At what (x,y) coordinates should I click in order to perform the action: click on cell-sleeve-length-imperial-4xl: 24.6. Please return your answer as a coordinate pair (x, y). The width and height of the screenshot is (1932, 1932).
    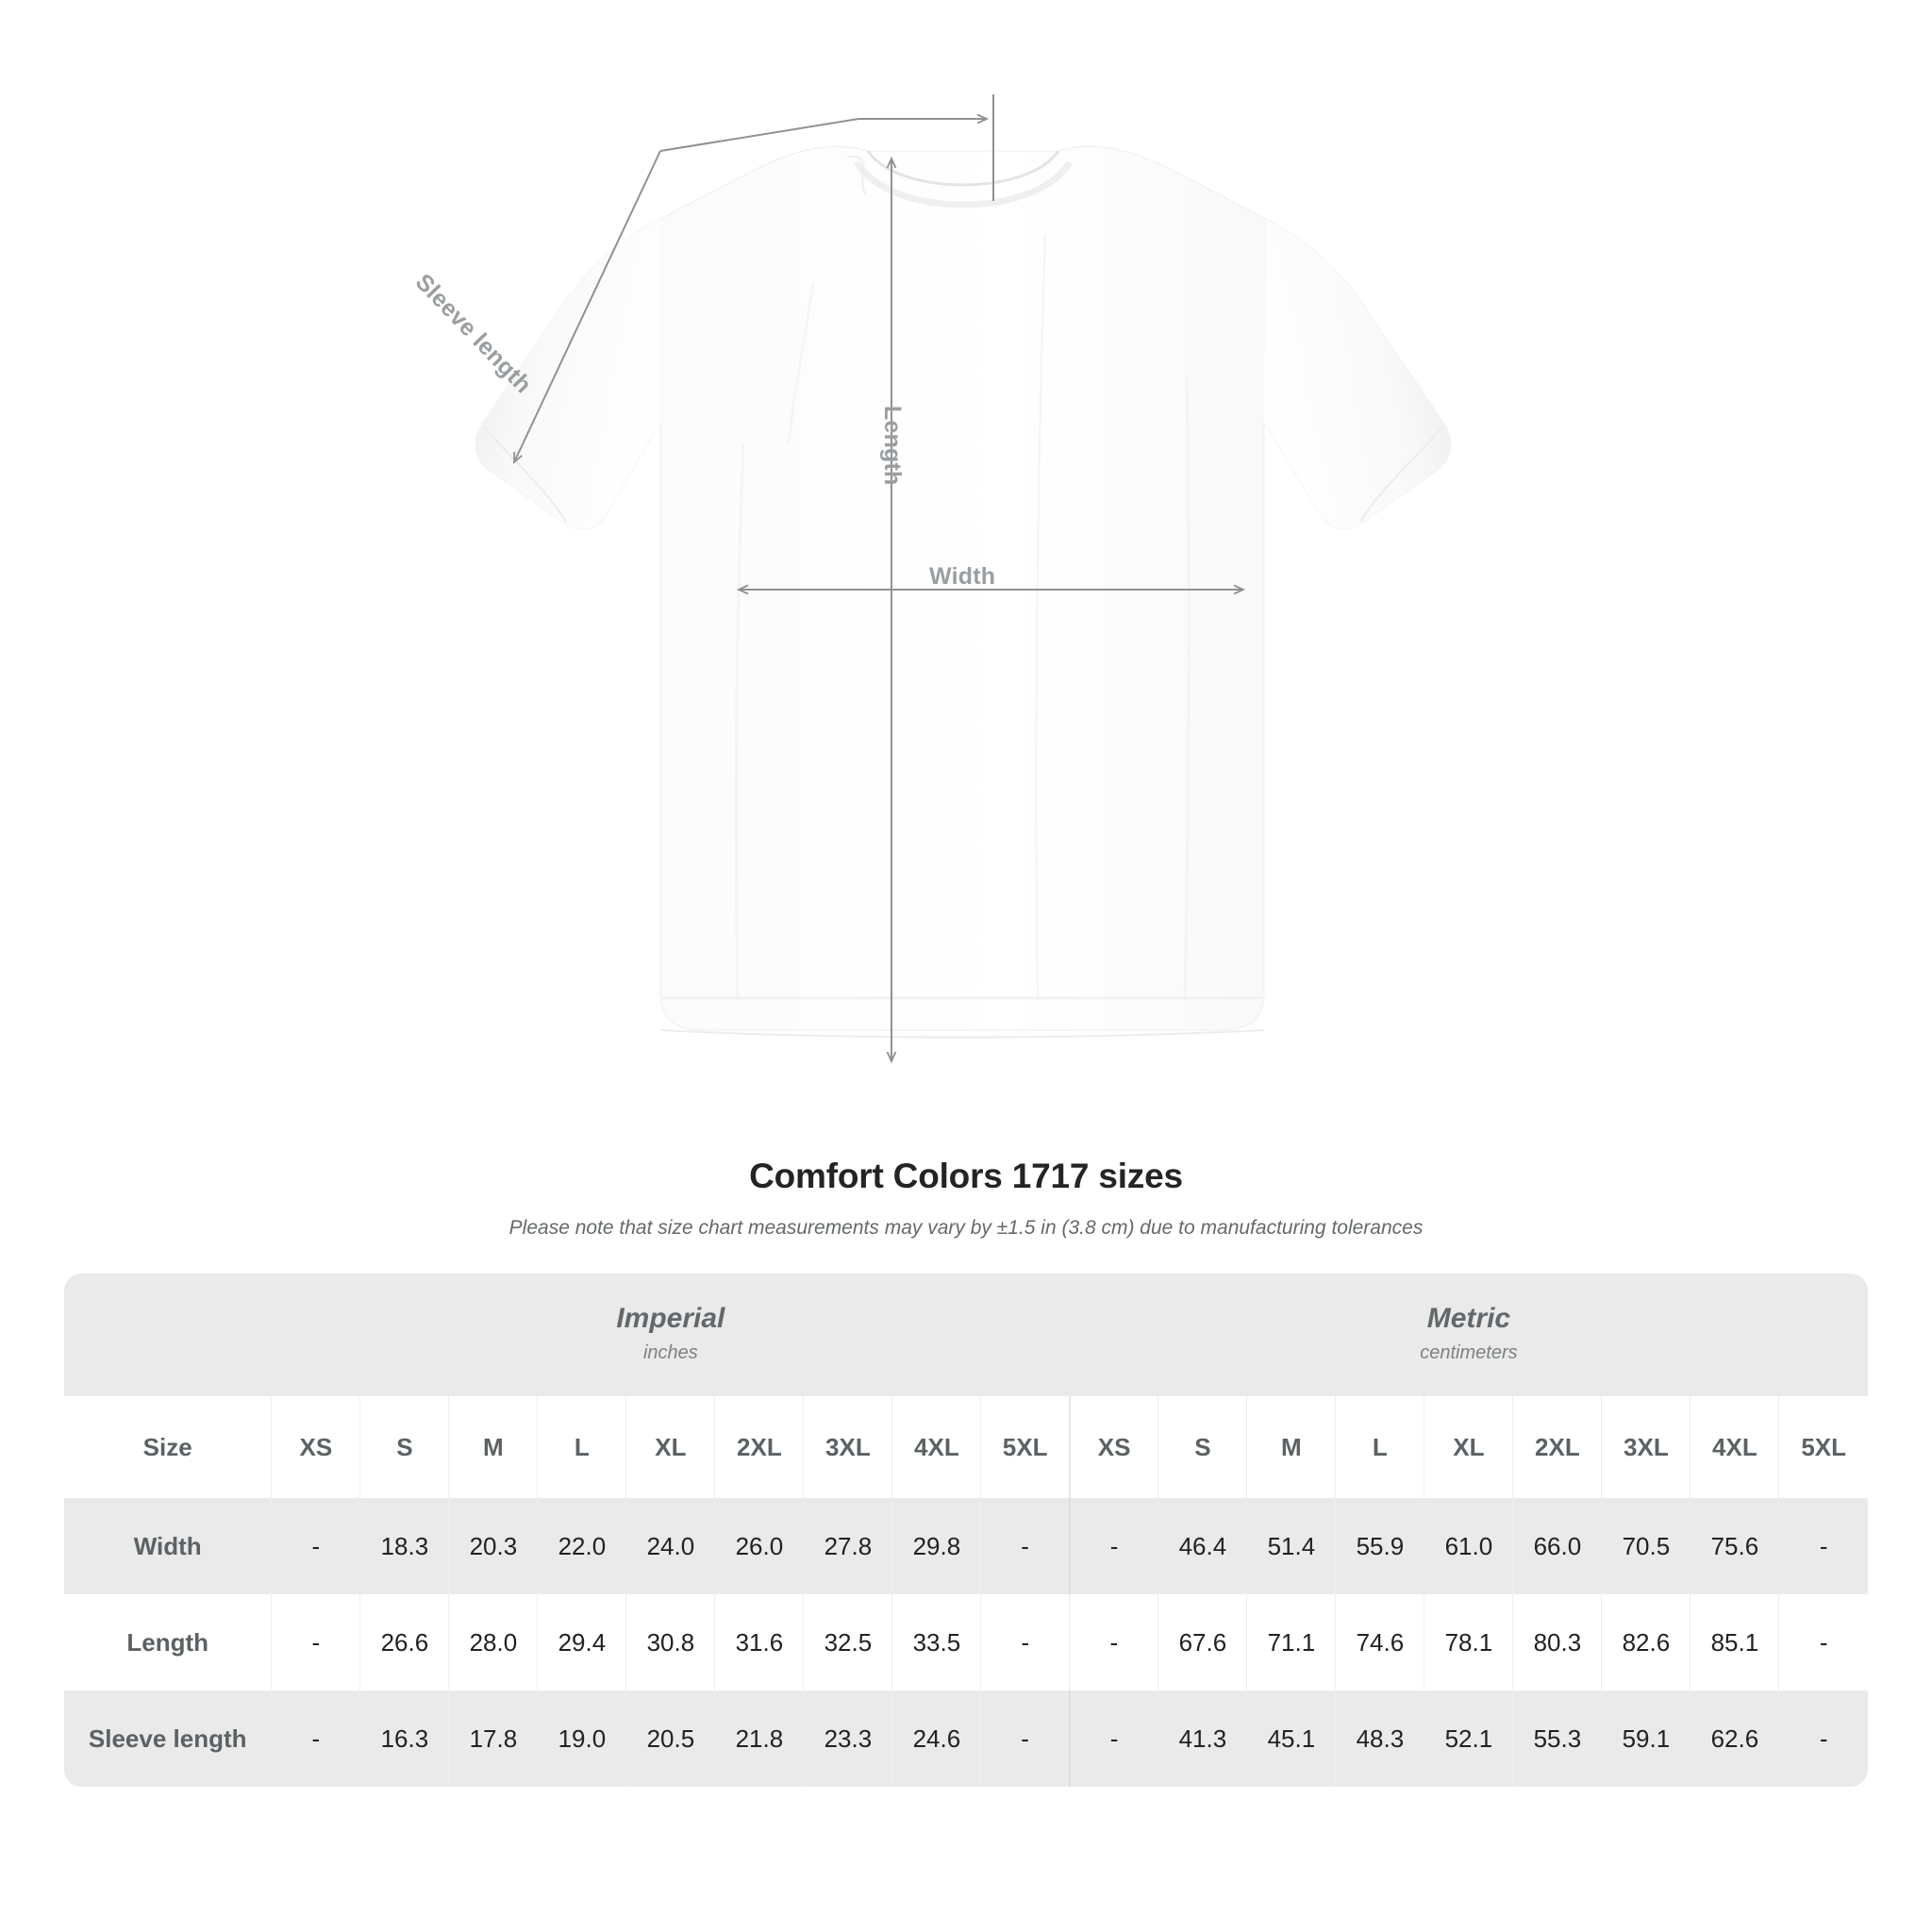
    Looking at the image, I should click on (936, 1738).